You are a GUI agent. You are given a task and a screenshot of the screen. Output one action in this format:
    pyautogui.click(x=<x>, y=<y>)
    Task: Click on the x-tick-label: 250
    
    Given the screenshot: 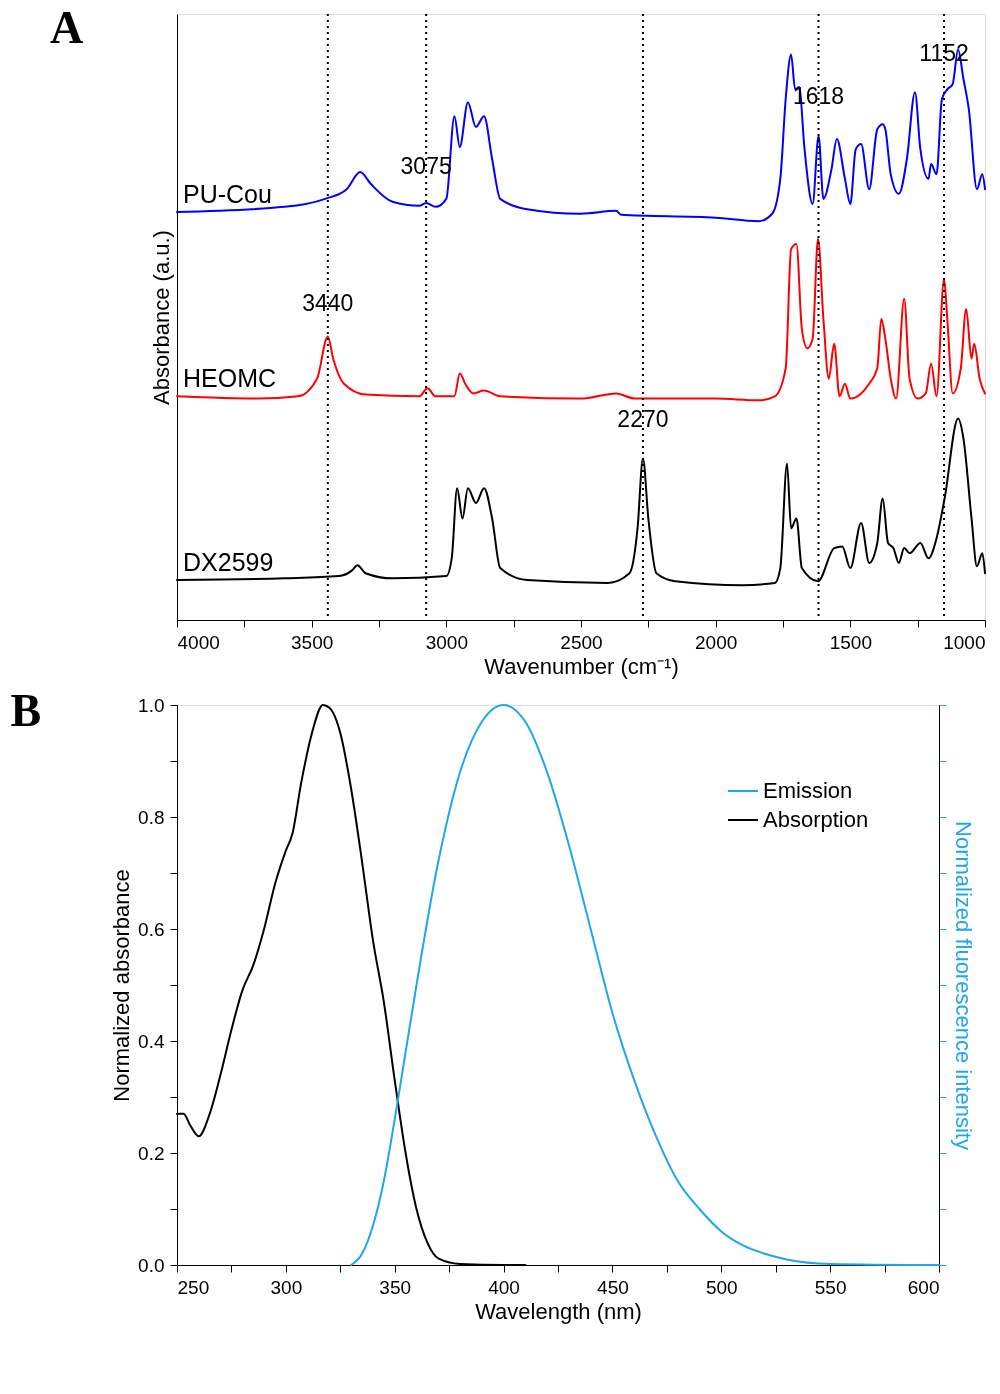 What is the action you would take?
    pyautogui.click(x=193, y=1287)
    